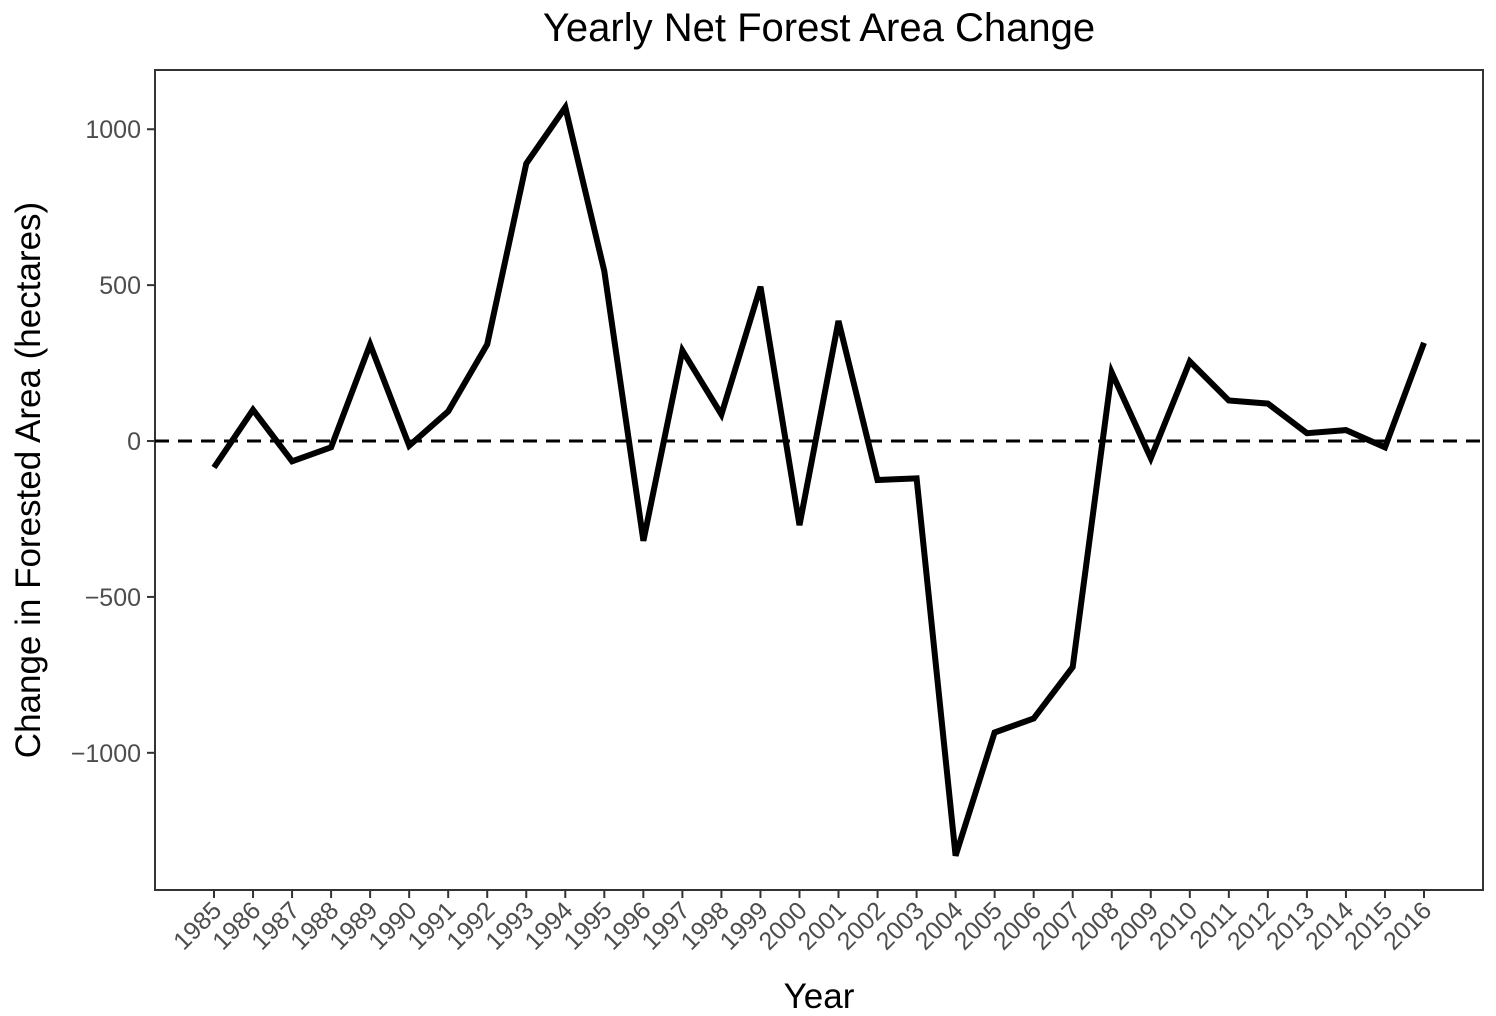 The image size is (1496, 1016). What do you see at coordinates (1190, 362) in the screenshot?
I see `data-point-2010` at bounding box center [1190, 362].